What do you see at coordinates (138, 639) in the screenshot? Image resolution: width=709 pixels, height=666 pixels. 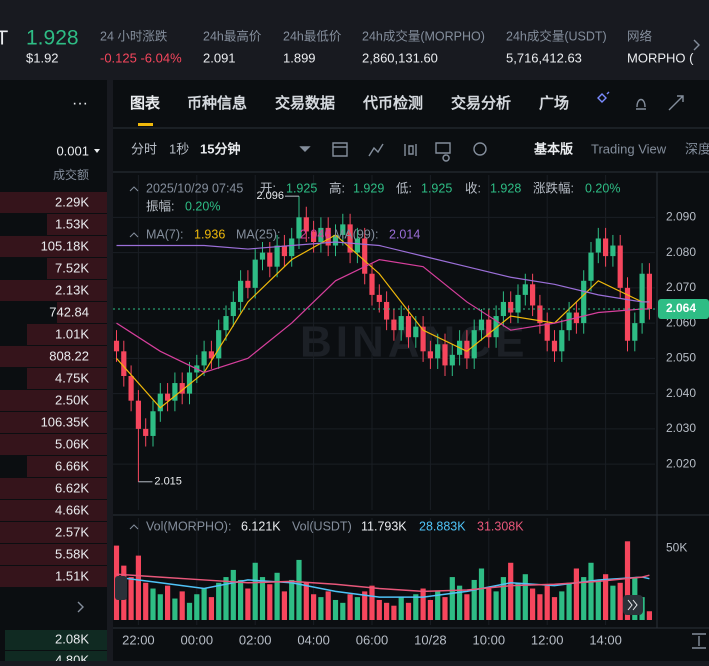 I see `x-tick-label: 22:00` at bounding box center [138, 639].